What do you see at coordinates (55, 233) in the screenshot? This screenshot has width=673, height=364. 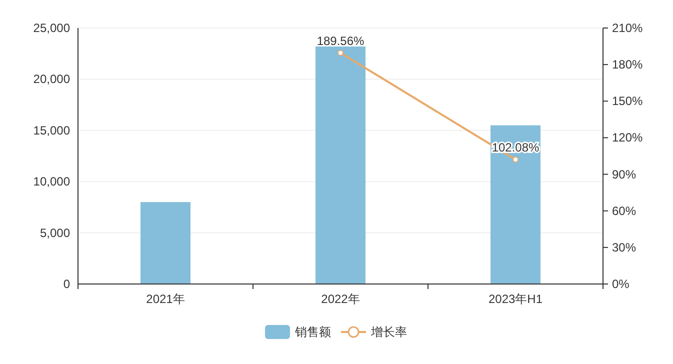 I see `y-tick-label: 5,000` at bounding box center [55, 233].